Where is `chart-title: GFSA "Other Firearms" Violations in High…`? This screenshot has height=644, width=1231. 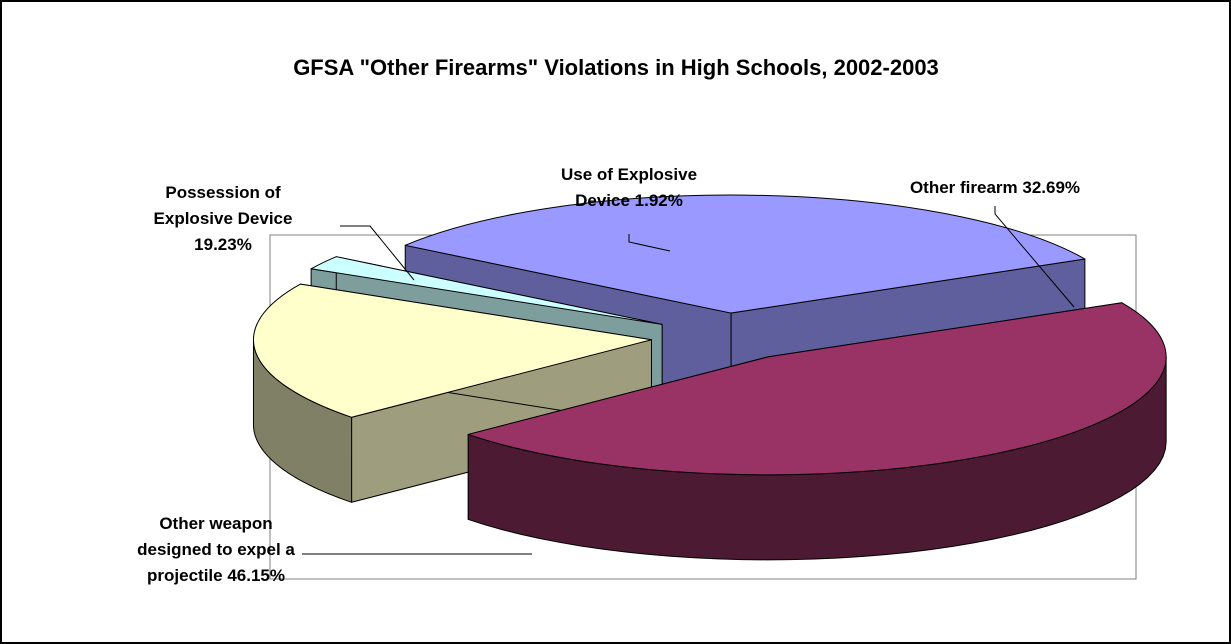
chart-title: GFSA "Other Firearms" Violations in High… is located at coordinates (616, 67).